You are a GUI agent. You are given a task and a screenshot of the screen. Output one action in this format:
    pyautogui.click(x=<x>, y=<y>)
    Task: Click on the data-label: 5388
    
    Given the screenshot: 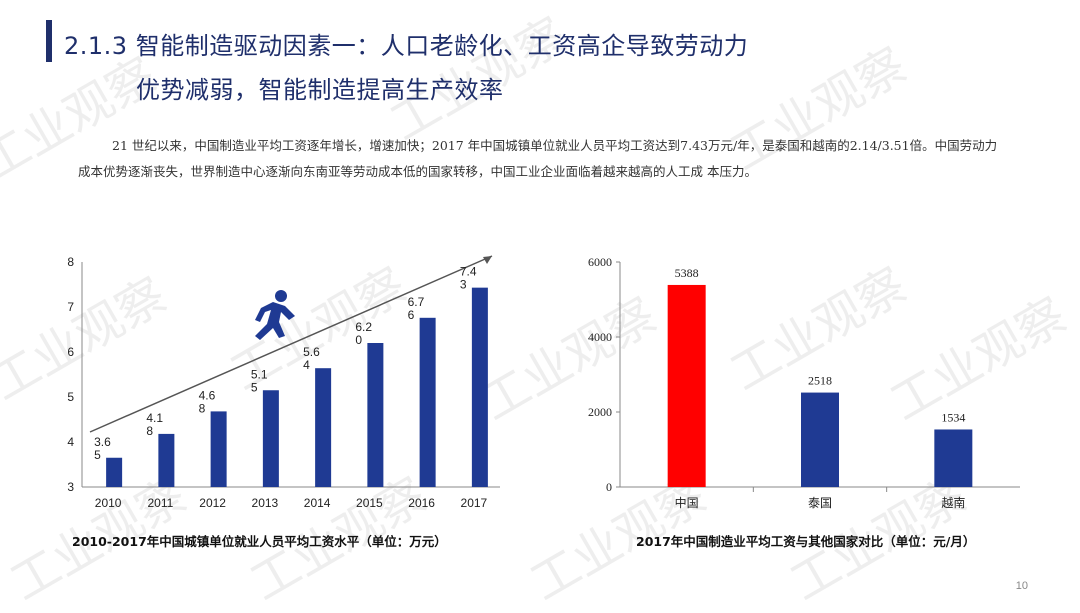 What is the action you would take?
    pyautogui.click(x=687, y=273)
    